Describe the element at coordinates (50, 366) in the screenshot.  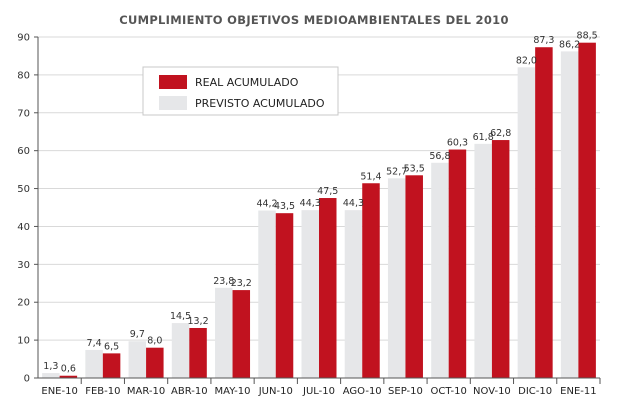
I see `data-label-previsto: 1,3` at that location.